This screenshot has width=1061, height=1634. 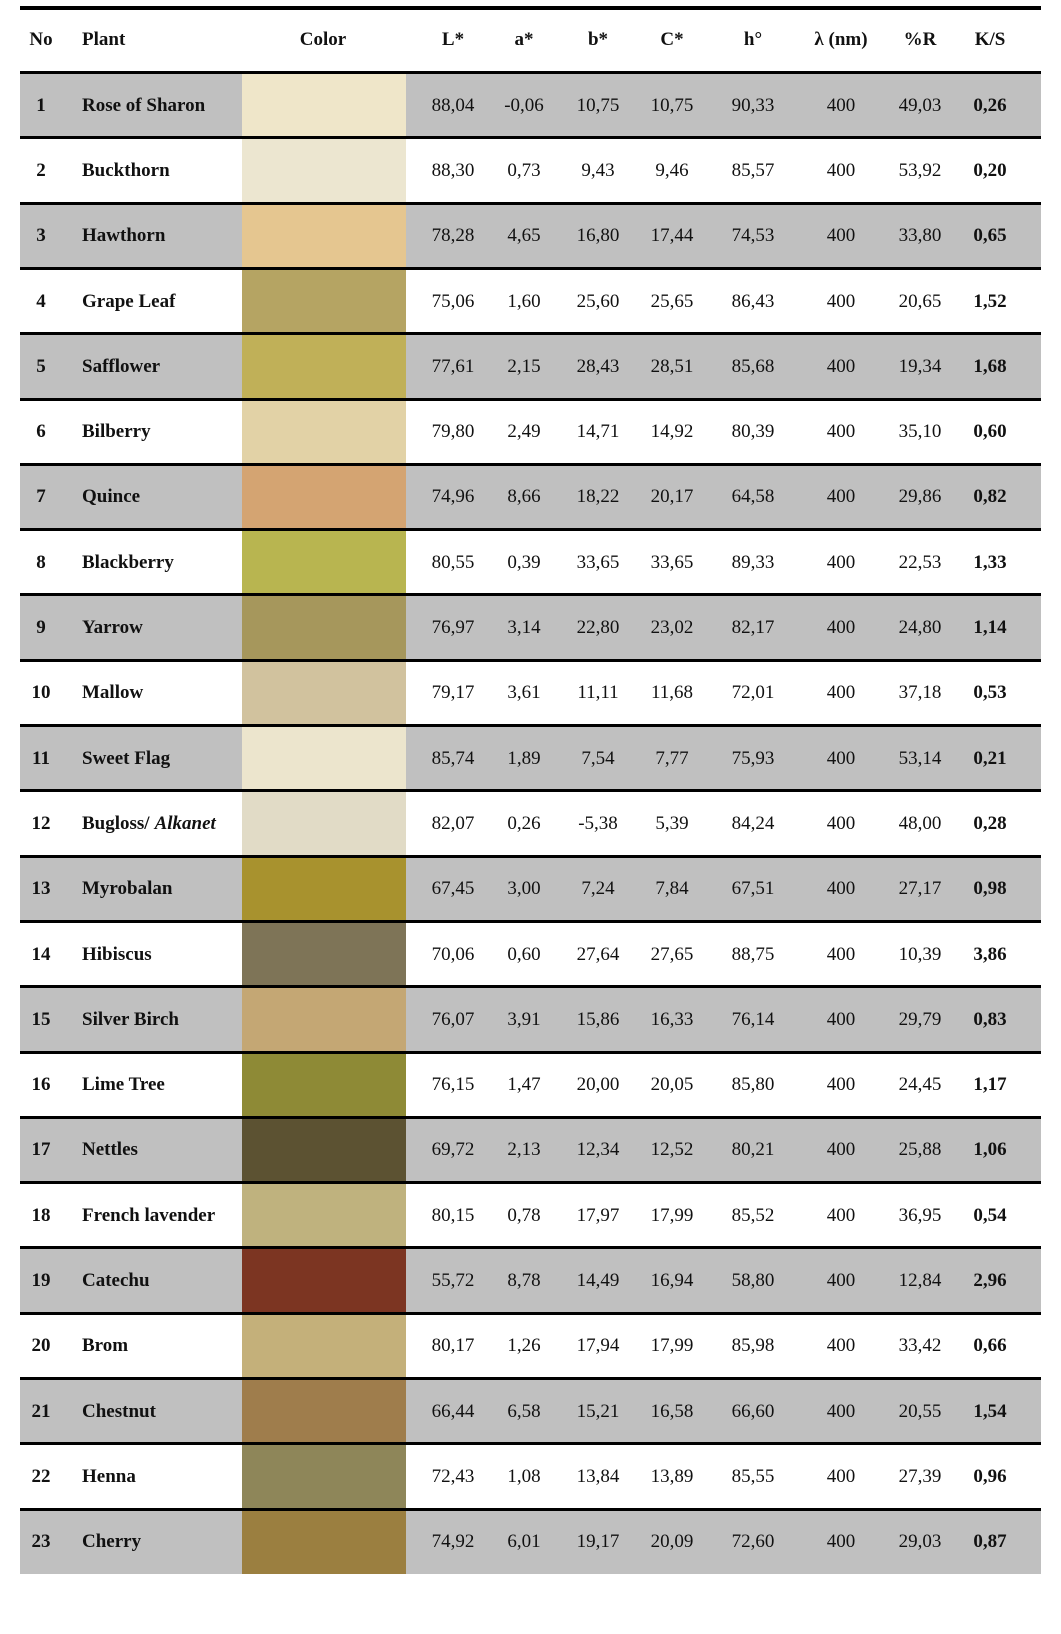 I want to click on value-cell: 25,88, so click(x=920, y=1150).